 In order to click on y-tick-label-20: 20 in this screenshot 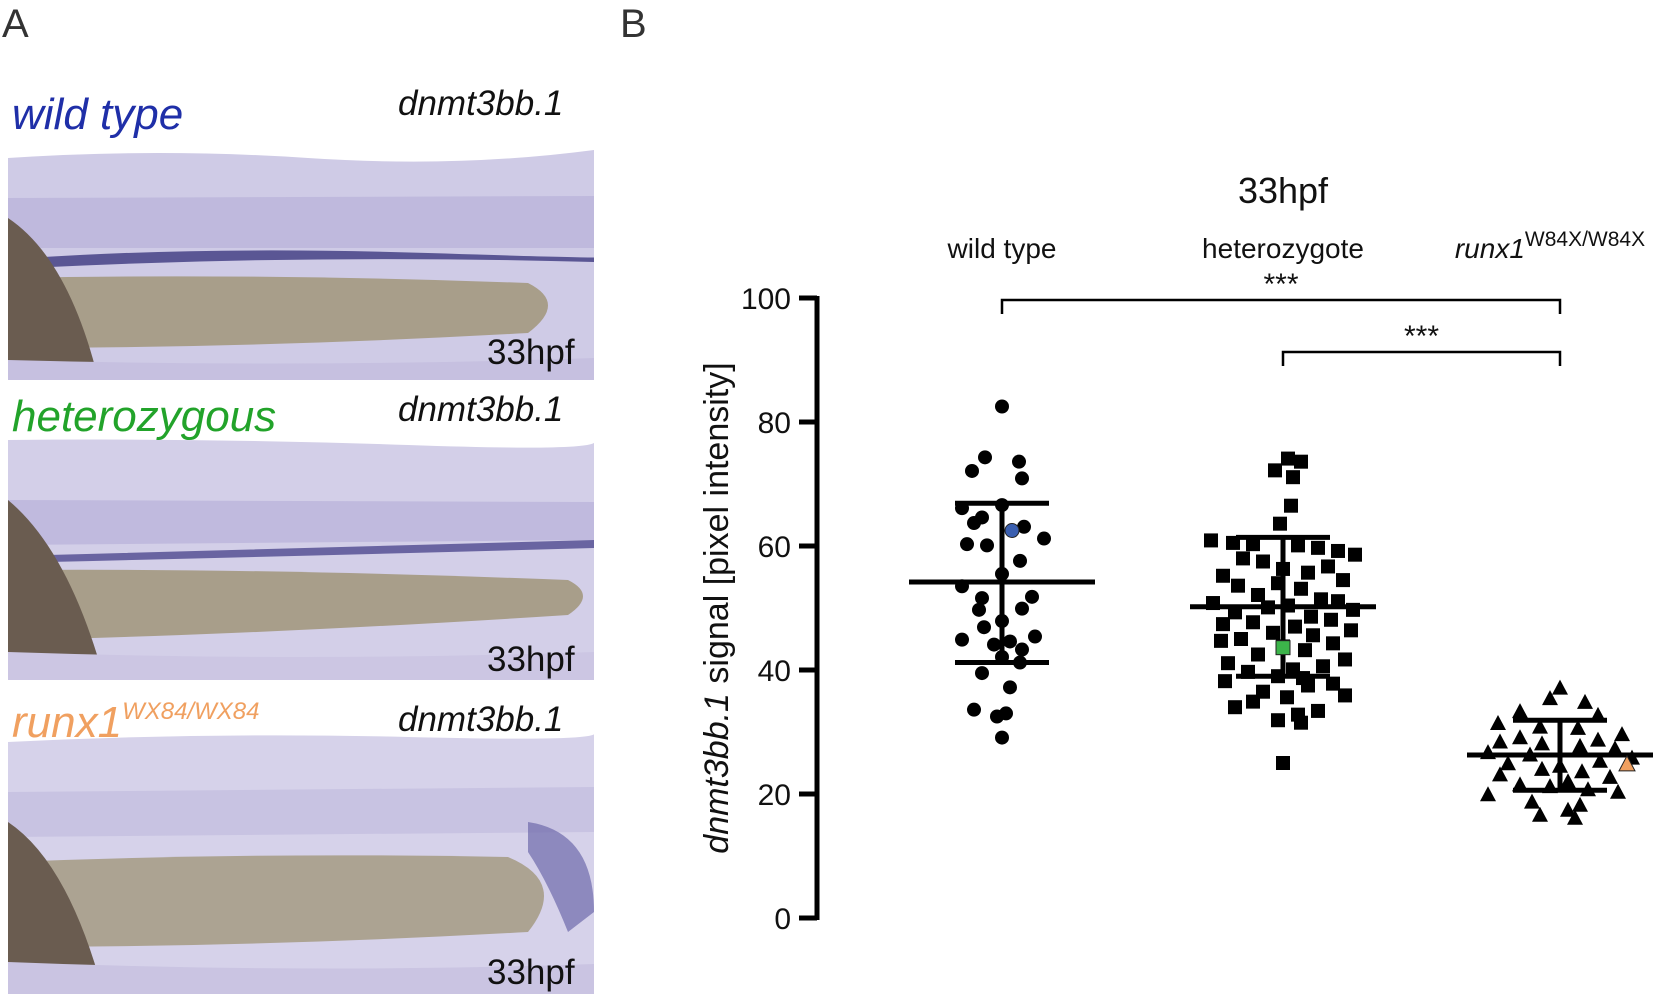, I will do `click(774, 795)`.